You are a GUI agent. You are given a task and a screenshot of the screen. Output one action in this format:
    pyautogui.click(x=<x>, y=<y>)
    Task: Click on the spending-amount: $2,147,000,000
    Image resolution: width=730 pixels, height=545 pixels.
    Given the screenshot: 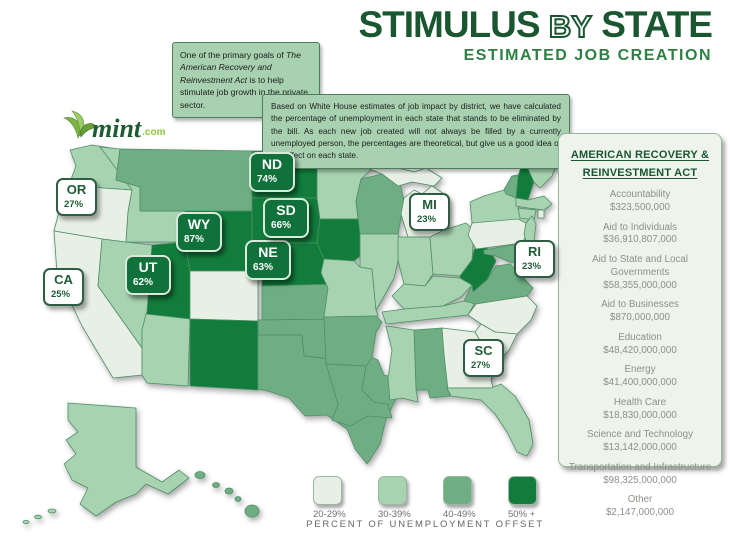 What is the action you would take?
    pyautogui.click(x=640, y=512)
    